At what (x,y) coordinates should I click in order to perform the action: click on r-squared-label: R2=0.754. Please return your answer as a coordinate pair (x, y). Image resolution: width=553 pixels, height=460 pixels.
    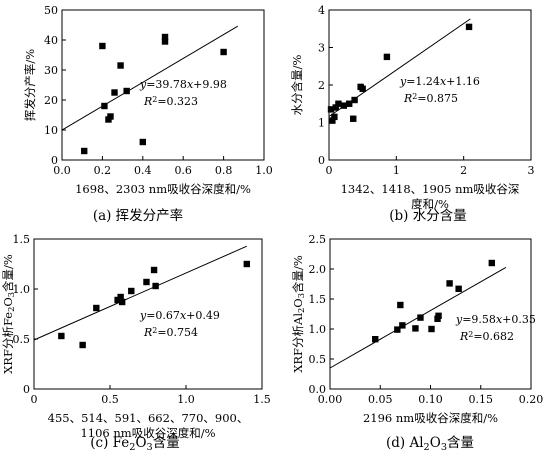
    Looking at the image, I should click on (170, 332).